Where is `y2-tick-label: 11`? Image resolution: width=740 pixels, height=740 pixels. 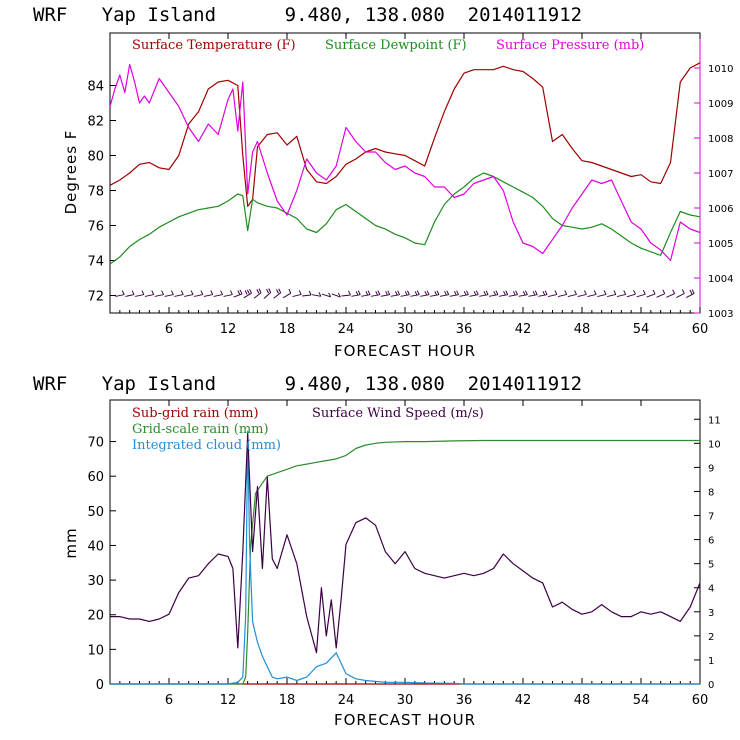 y2-tick-label: 11 is located at coordinates (714, 420).